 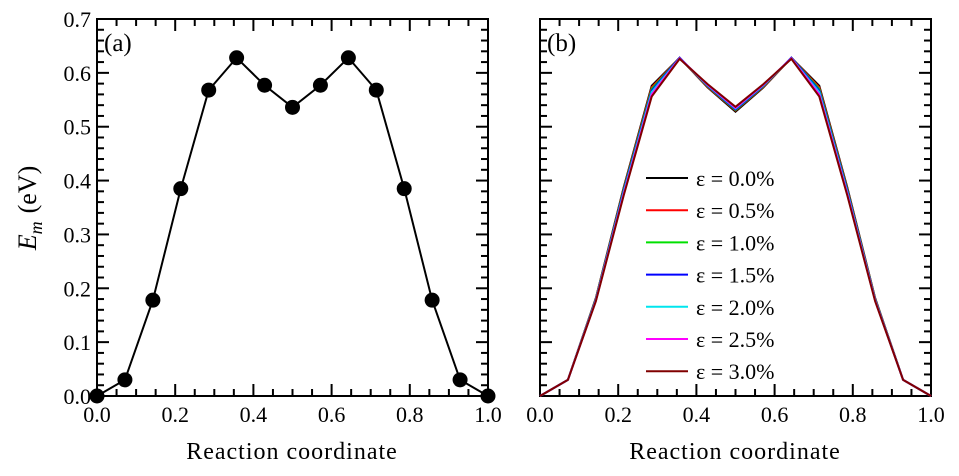 What do you see at coordinates (78, 288) in the screenshot?
I see `y-tick-label: 0.2` at bounding box center [78, 288].